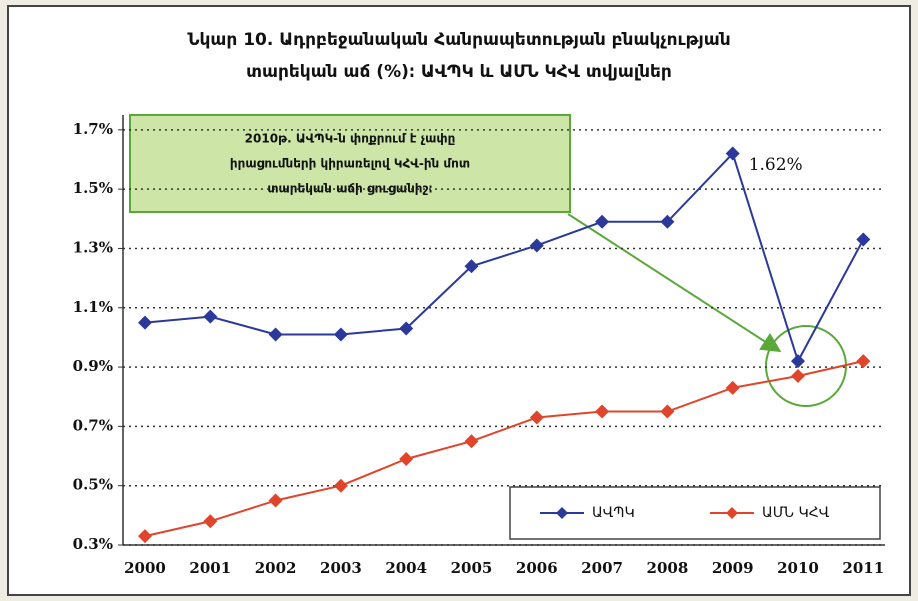 The width and height of the screenshot is (918, 601). Describe the element at coordinates (602, 568) in the screenshot. I see `x-tick-label: 2007` at that location.